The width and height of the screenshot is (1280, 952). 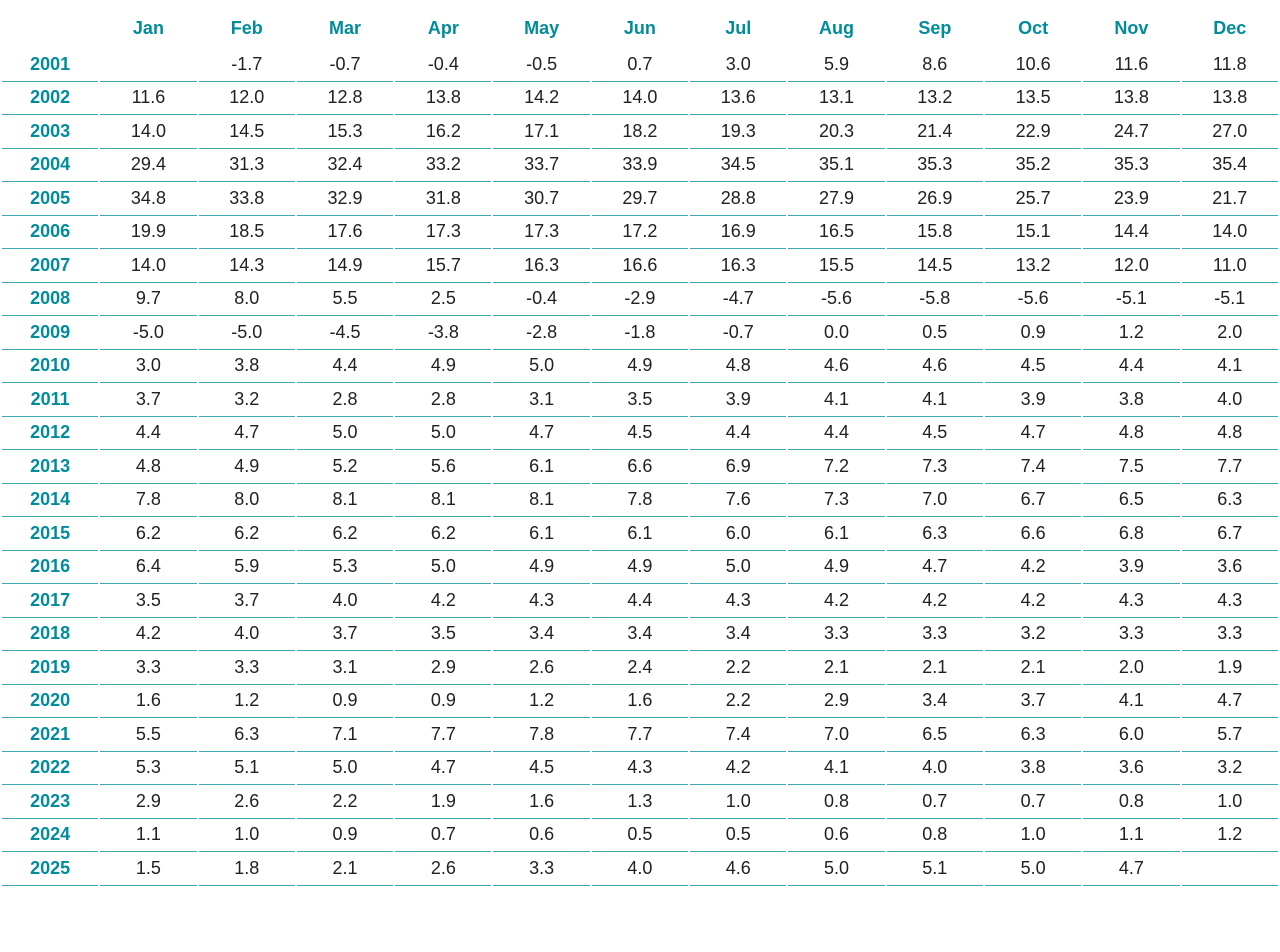 I want to click on value-cell: 0.5, so click(x=640, y=835).